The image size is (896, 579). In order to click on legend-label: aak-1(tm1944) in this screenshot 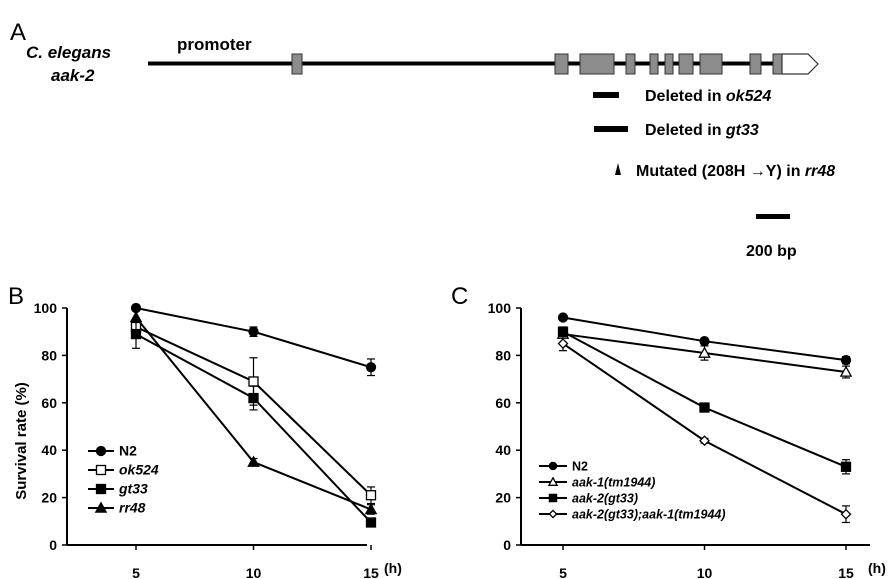, I will do `click(613, 483)`.